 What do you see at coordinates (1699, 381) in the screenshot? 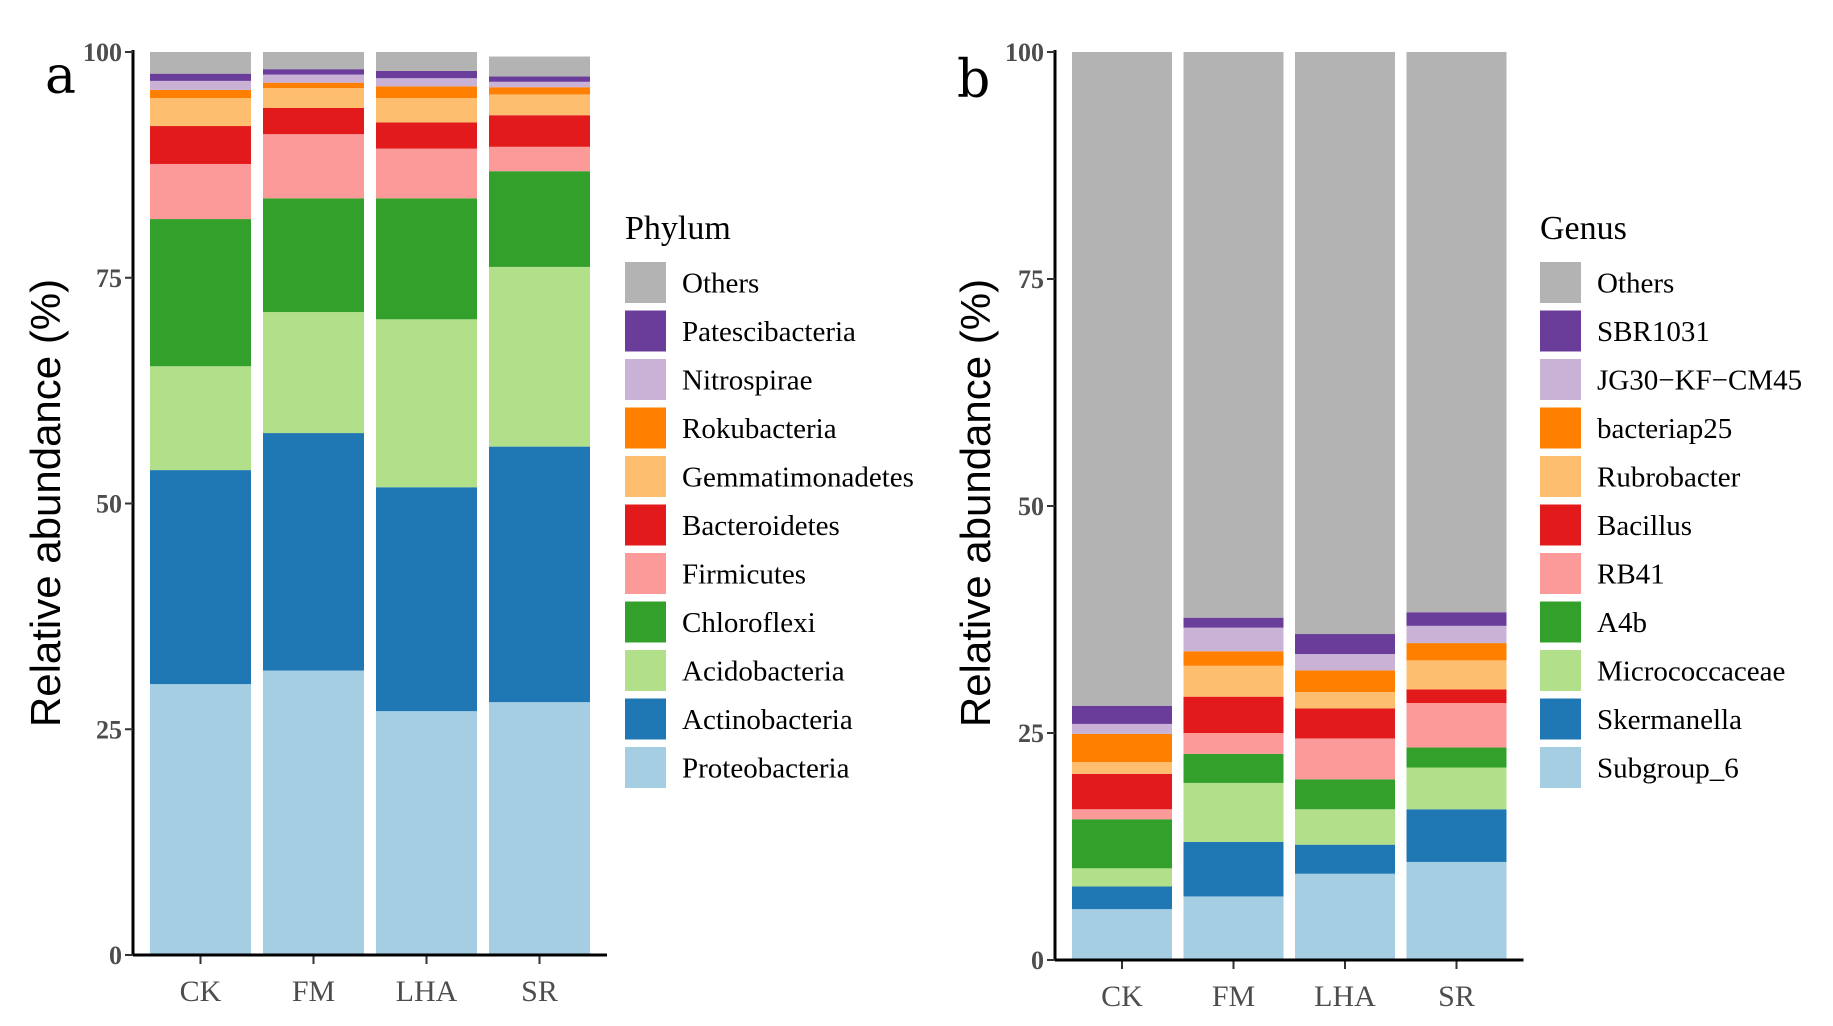
I see `panel-b-legend-label-jg30-kf-cm45: JG30−KF−CM45` at bounding box center [1699, 381].